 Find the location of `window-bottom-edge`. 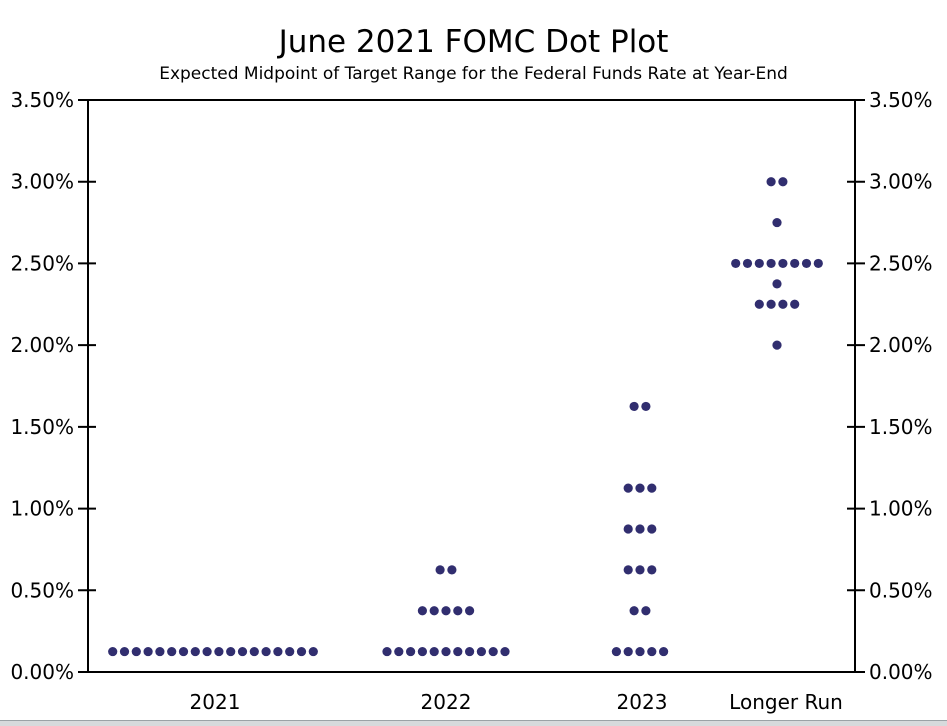

window-bottom-edge is located at coordinates (473, 723).